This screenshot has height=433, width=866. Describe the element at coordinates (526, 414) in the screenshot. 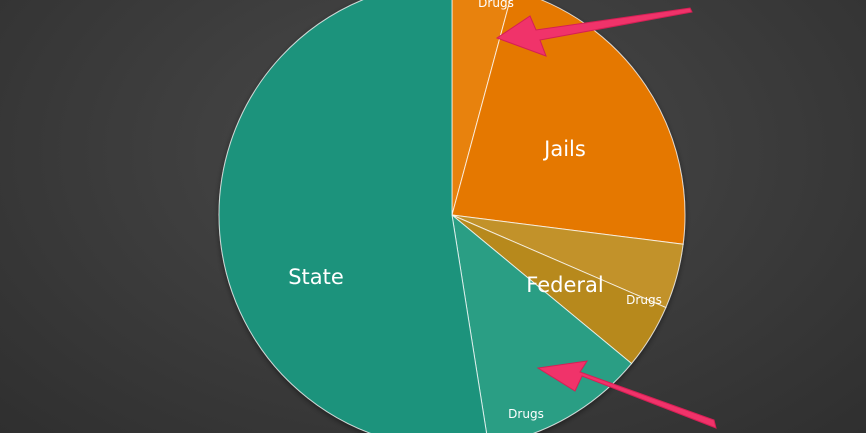

I see `state-drugs-label: Drugs` at that location.